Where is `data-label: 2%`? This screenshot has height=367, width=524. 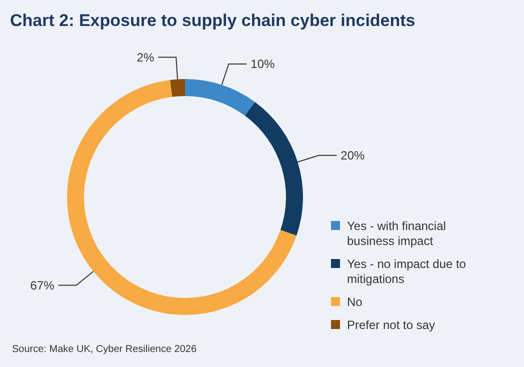
data-label: 2% is located at coordinates (145, 57).